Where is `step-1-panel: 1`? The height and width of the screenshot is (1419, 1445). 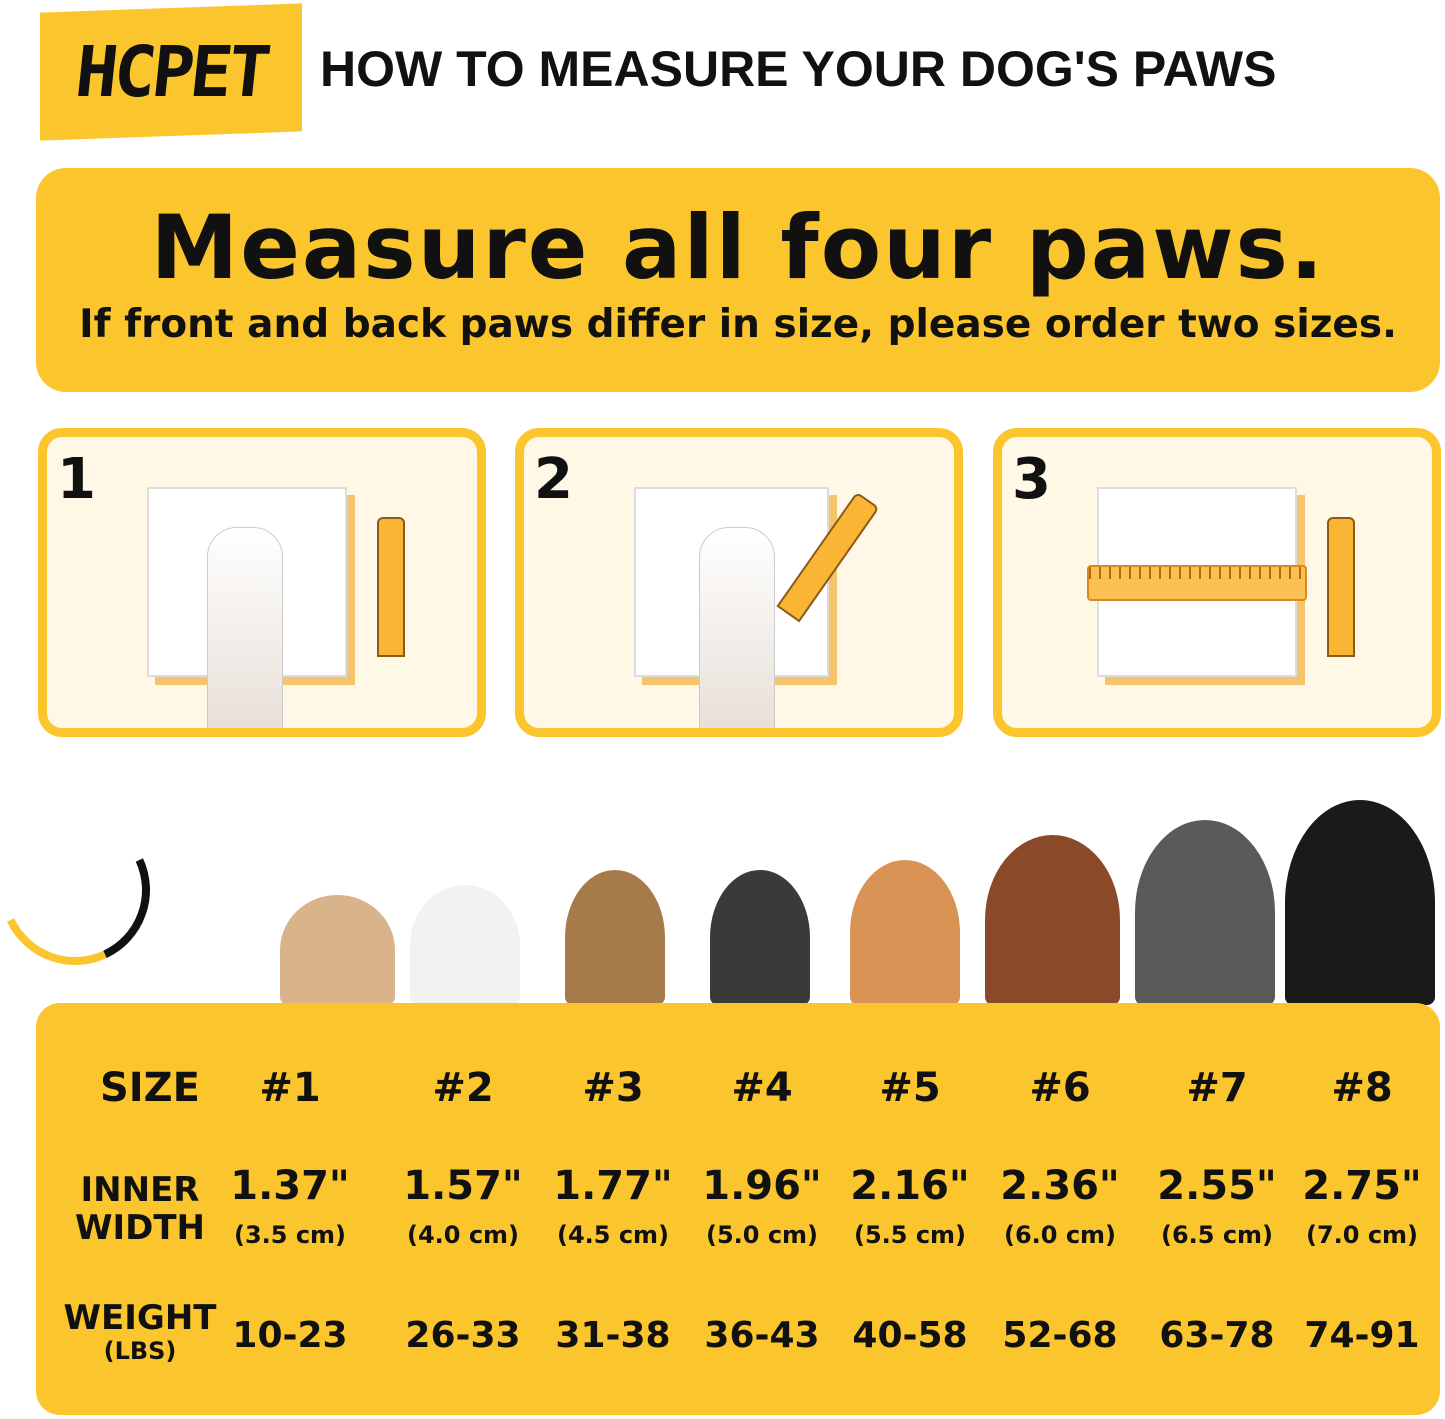
step-1-panel: 1 is located at coordinates (262, 582).